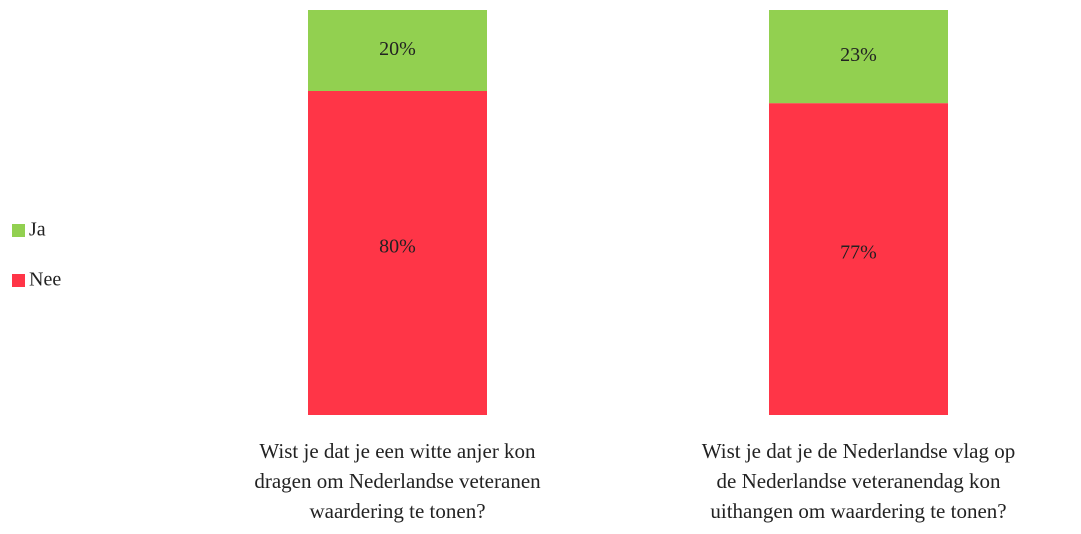 This screenshot has height=534, width=1081. What do you see at coordinates (858, 253) in the screenshot?
I see `data-label: 77%` at bounding box center [858, 253].